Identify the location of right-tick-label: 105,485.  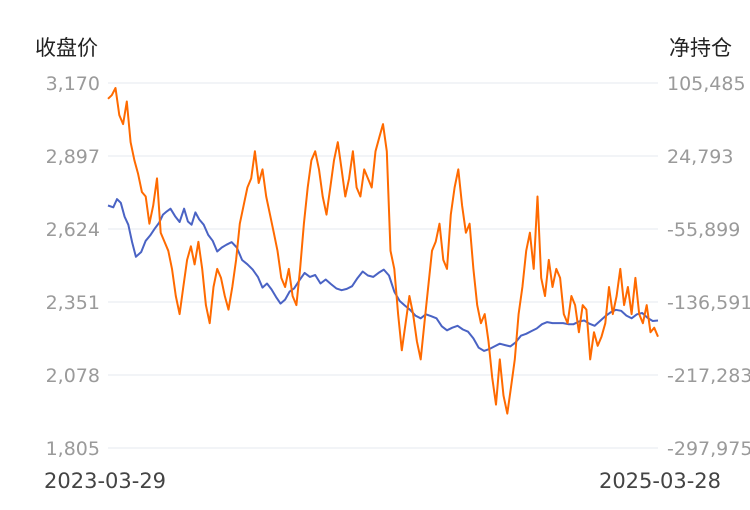
(706, 84).